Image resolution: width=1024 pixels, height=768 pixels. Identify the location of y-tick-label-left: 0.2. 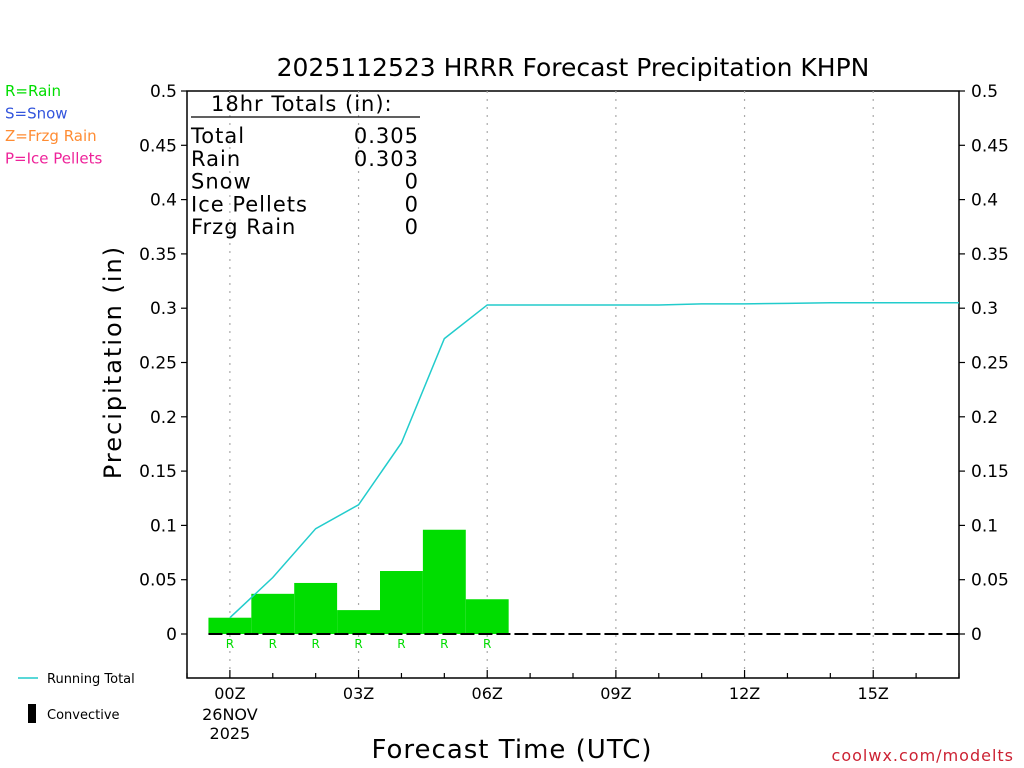
(163, 418).